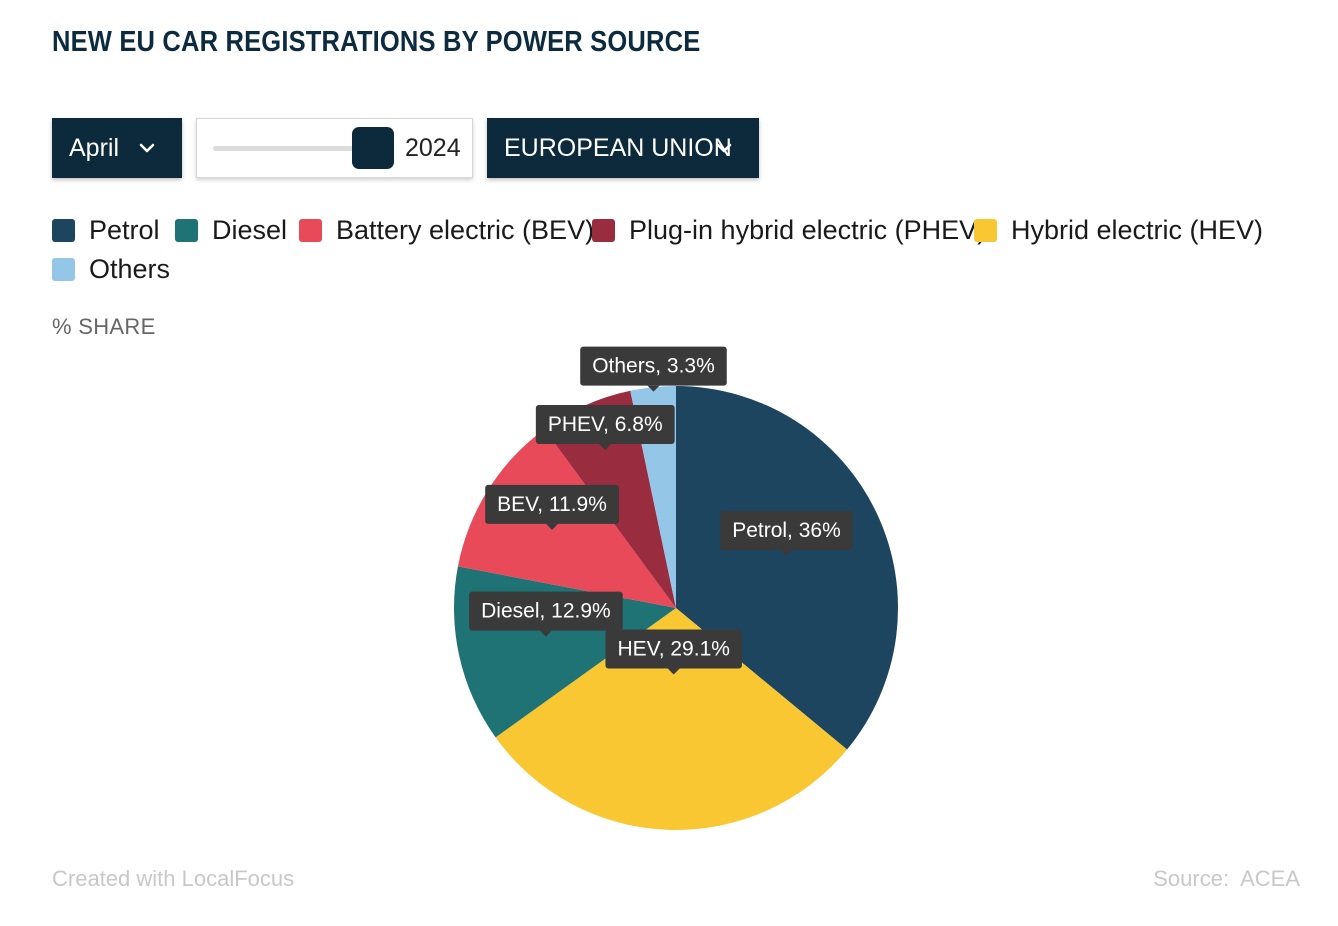 The height and width of the screenshot is (926, 1338). I want to click on legend-item-bev: Battery electric (BEV), so click(446, 230).